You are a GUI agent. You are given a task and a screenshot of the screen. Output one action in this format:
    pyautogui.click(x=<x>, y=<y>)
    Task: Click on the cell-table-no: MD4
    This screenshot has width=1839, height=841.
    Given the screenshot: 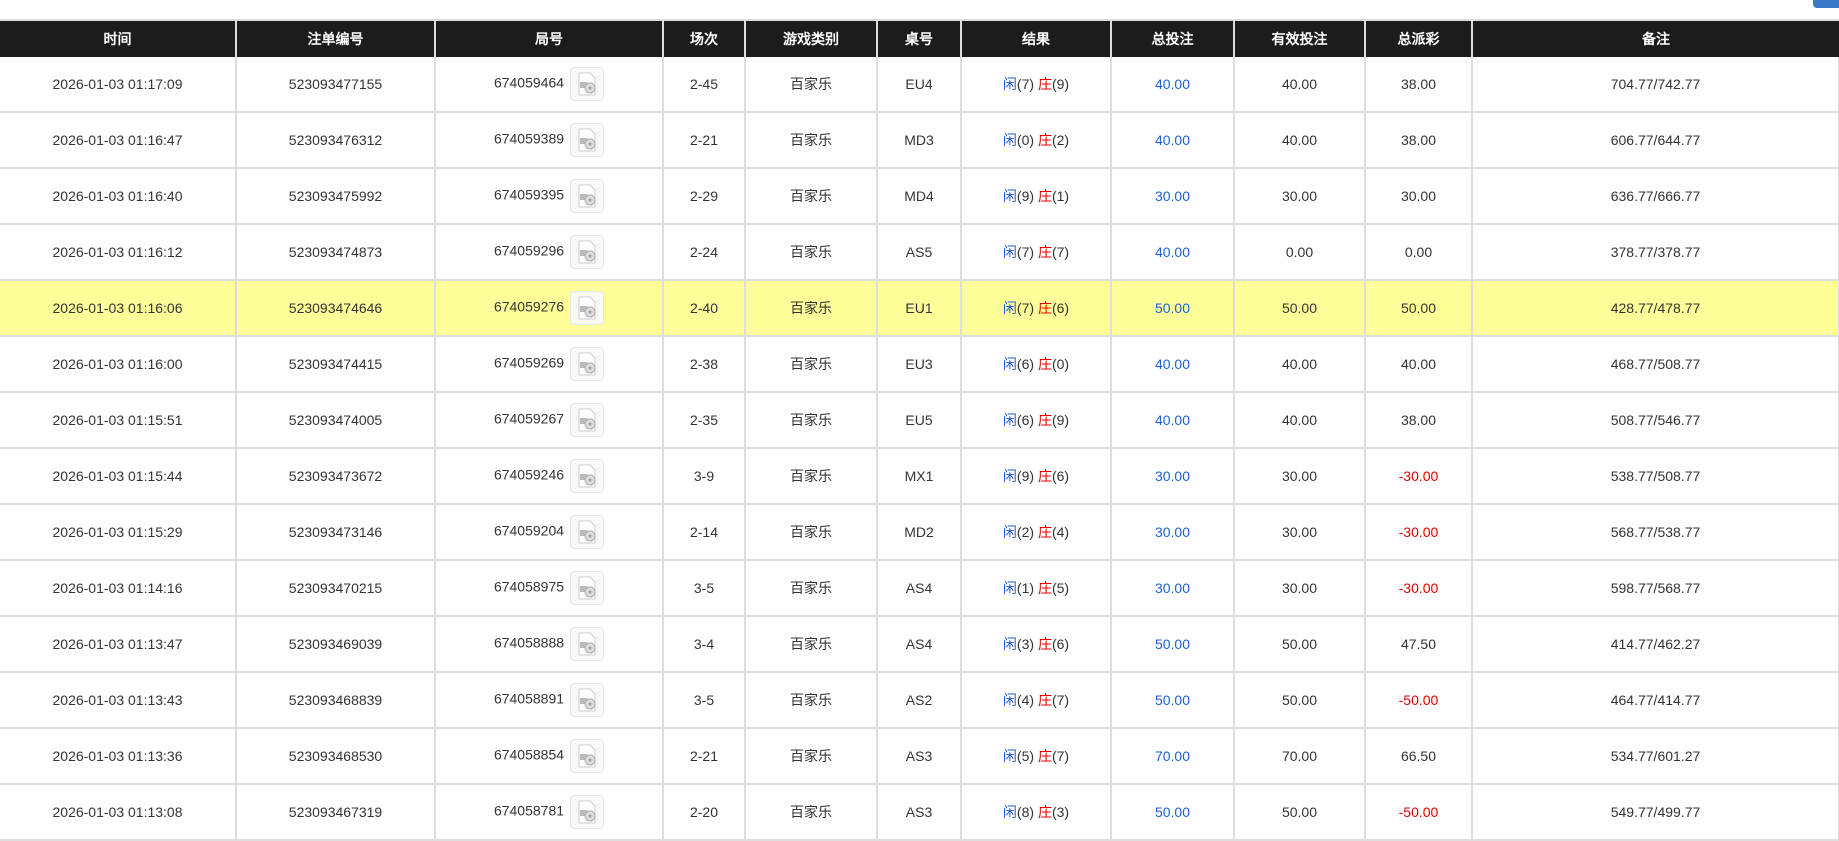 What is the action you would take?
    pyautogui.click(x=919, y=196)
    